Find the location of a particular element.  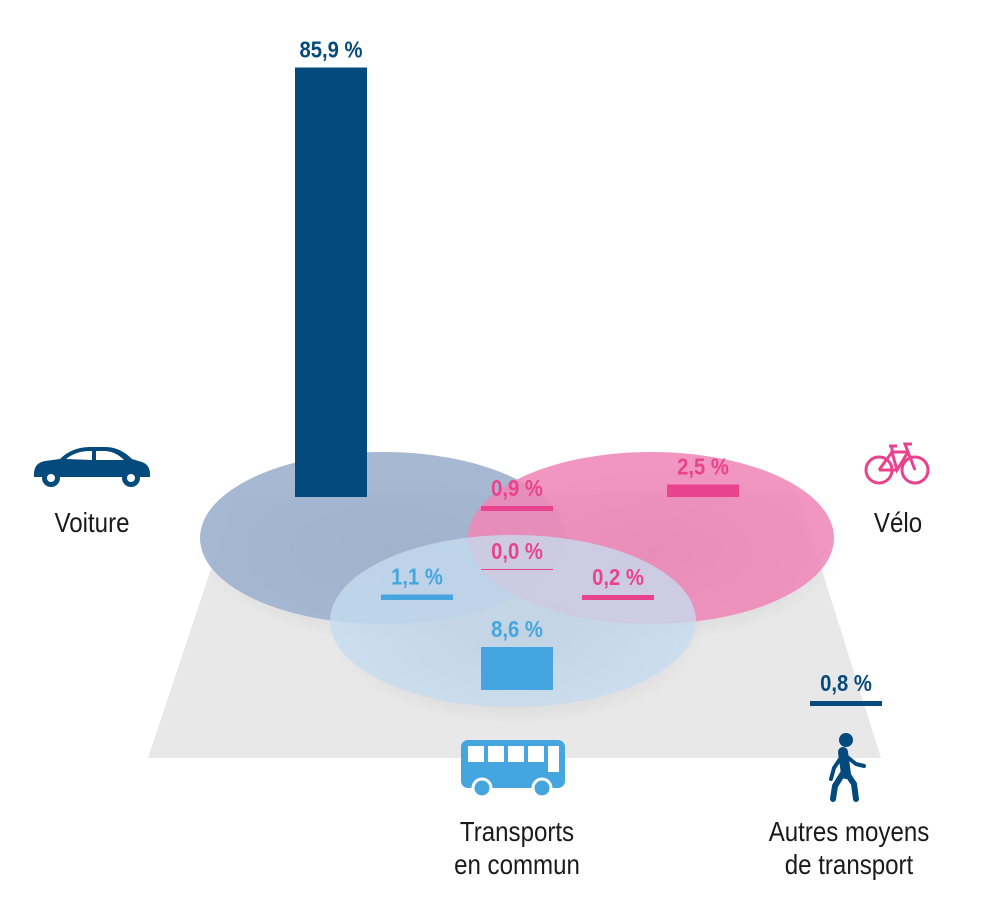

value-label-velo-voiture: 0,9 % is located at coordinates (517, 488).